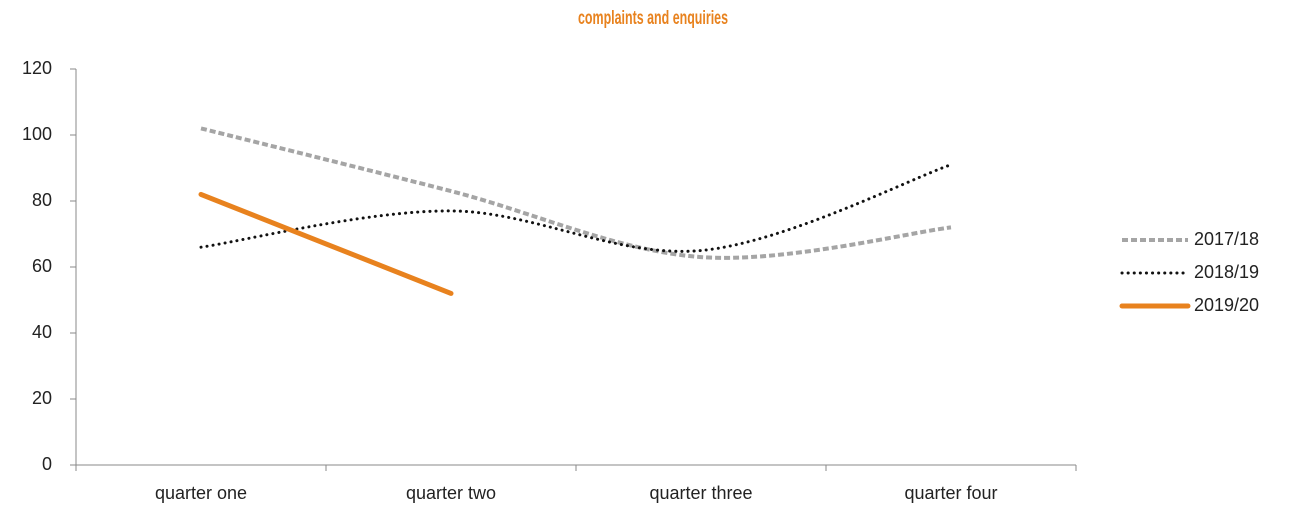 This screenshot has width=1307, height=509. Describe the element at coordinates (37, 68) in the screenshot. I see `y-tick-label: 120` at that location.